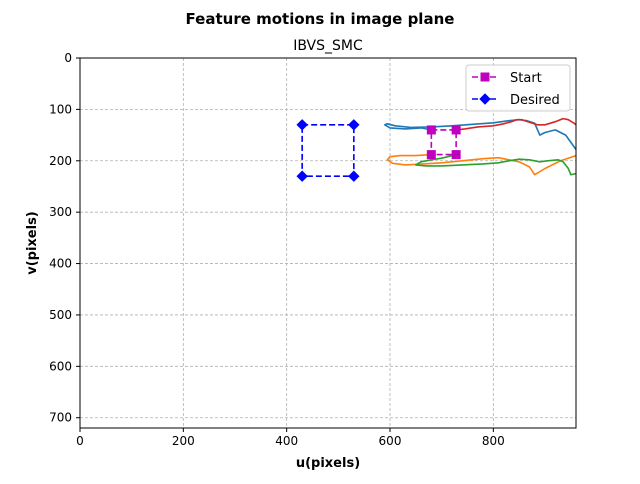  What do you see at coordinates (286, 441) in the screenshot?
I see `x-tick-label: 400` at bounding box center [286, 441].